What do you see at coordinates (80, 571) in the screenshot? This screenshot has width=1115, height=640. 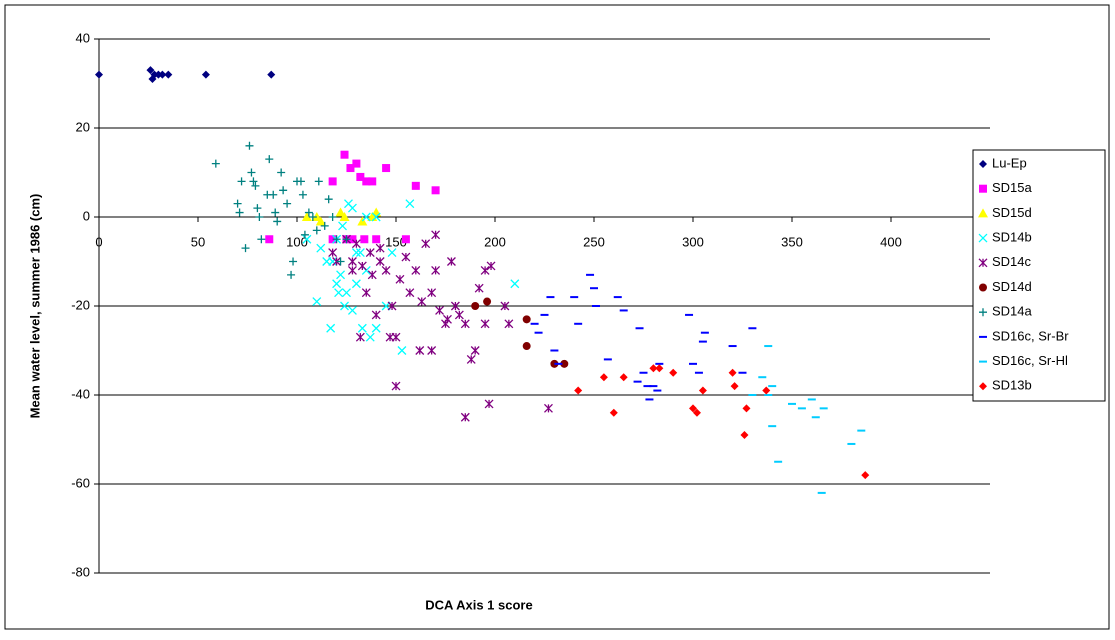 I see `y-tick-label: -80` at bounding box center [80, 571].